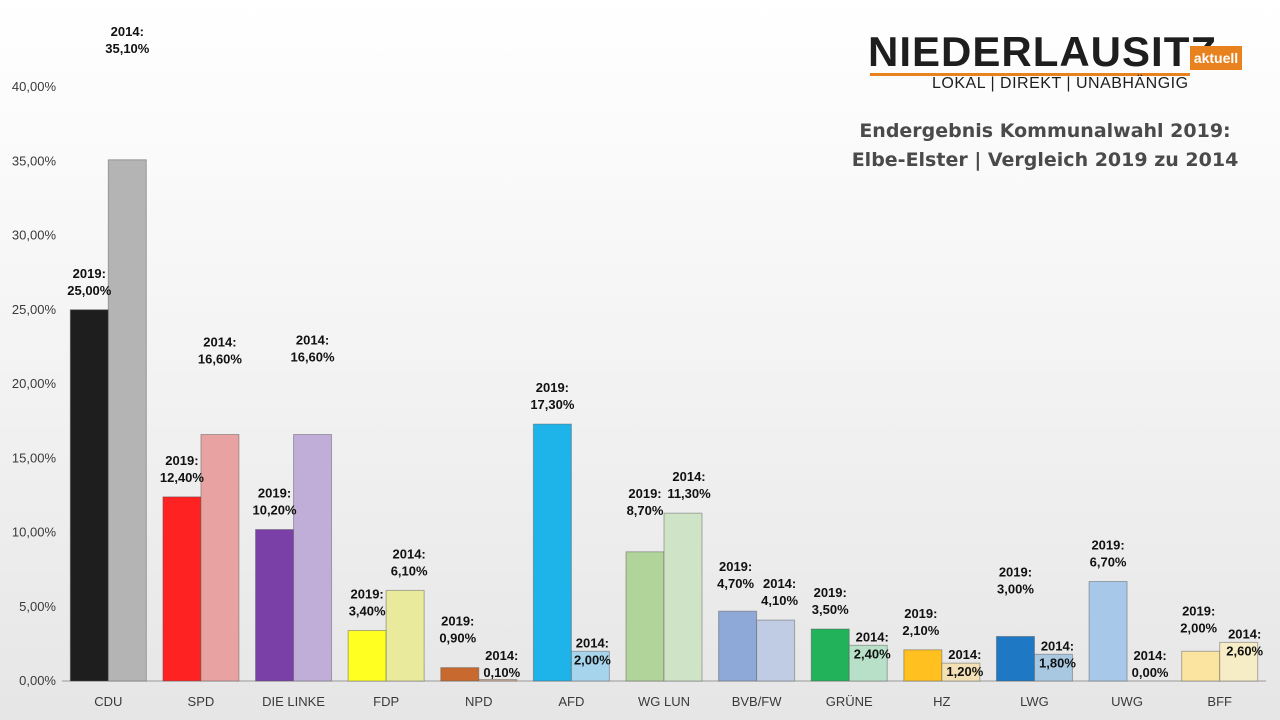  What do you see at coordinates (1244, 650) in the screenshot?
I see `data-label-value: 2,60%` at bounding box center [1244, 650].